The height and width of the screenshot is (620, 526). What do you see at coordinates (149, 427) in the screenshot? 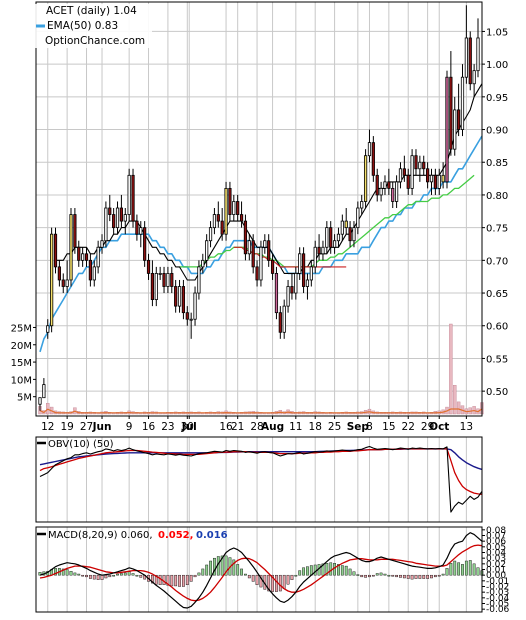
I see `date-tick-label: 16` at bounding box center [149, 427].